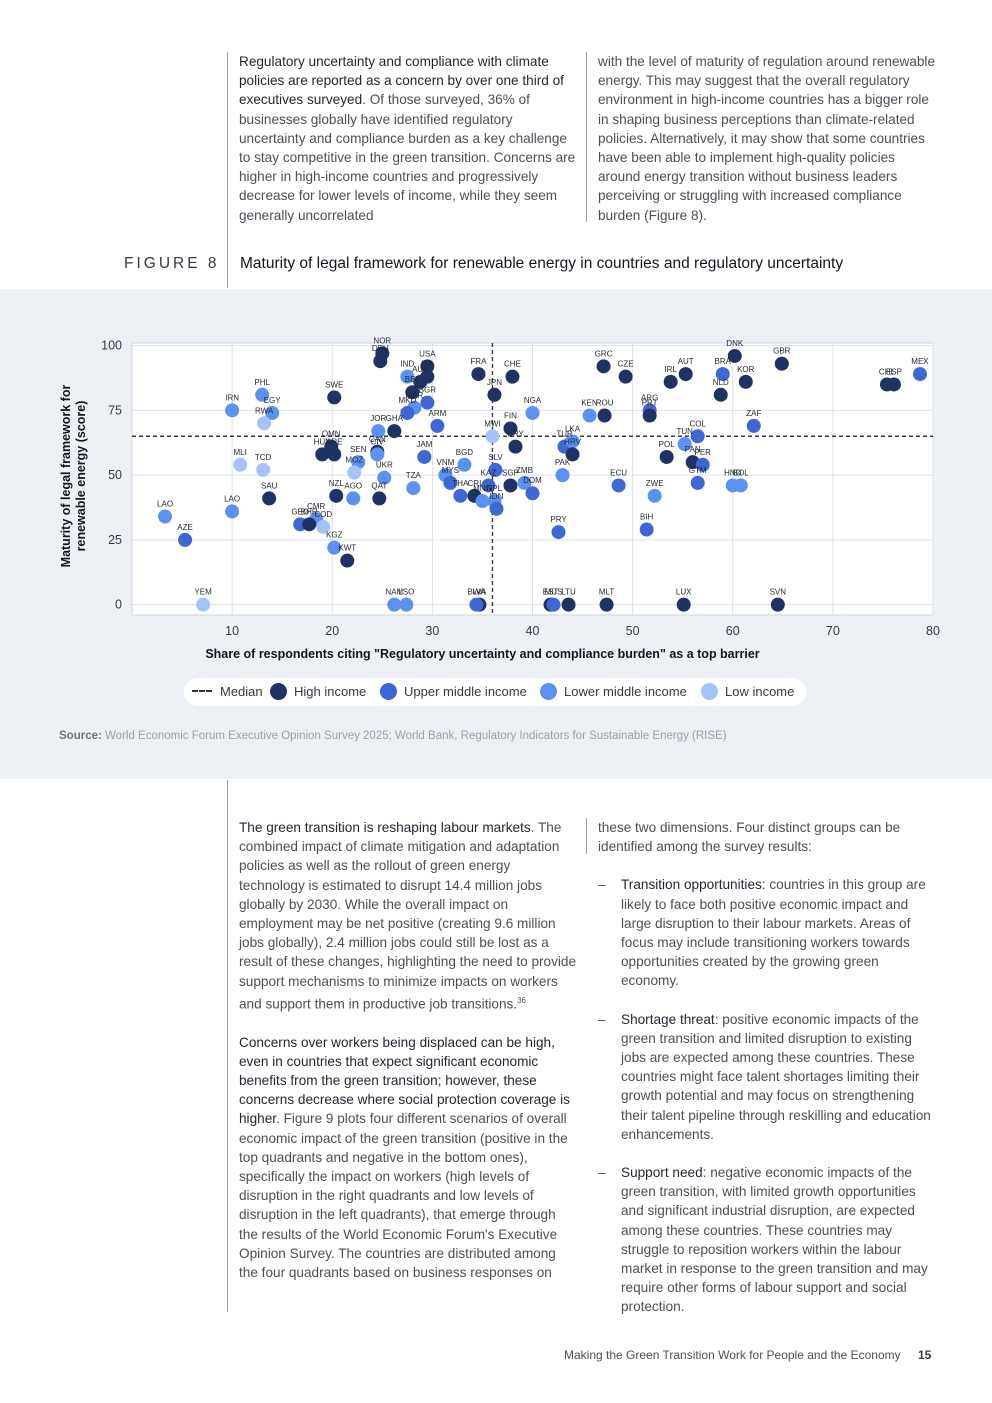 Image resolution: width=992 pixels, height=1403 pixels. I want to click on data-point-ken, so click(589, 415).